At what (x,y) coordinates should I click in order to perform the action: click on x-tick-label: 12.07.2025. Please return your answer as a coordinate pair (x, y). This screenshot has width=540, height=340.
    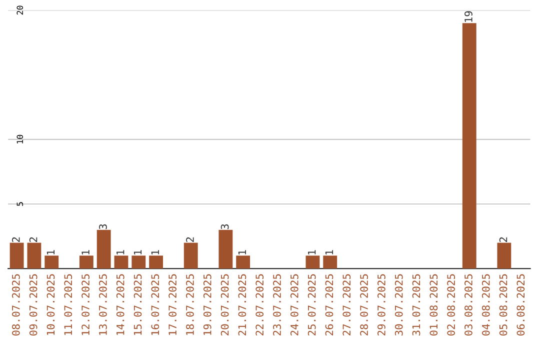
    Looking at the image, I should click on (86, 304).